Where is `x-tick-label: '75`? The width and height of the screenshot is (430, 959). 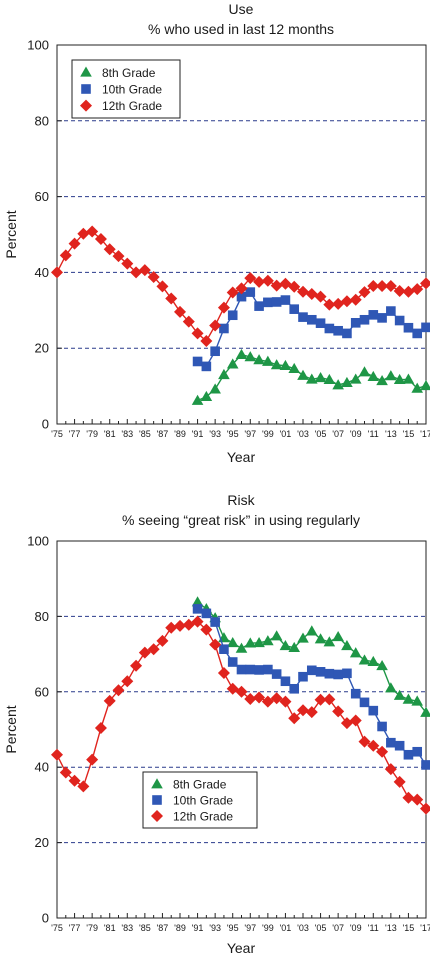 x-tick-label: '75 is located at coordinates (57, 928).